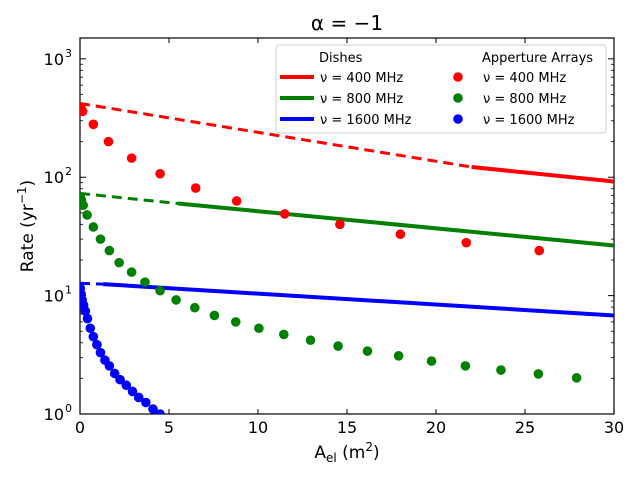 The height and width of the screenshot is (480, 640). I want to click on x-tick-label: 15, so click(347, 427).